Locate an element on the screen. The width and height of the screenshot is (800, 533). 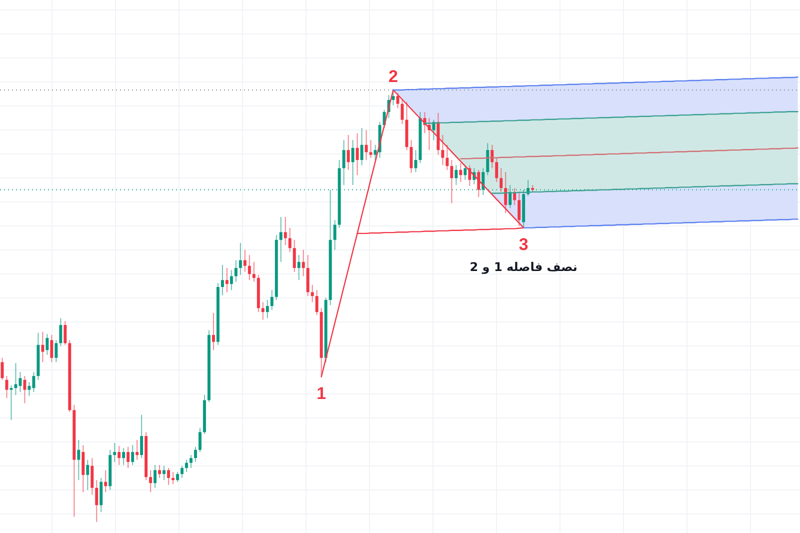
annotation: 3 is located at coordinates (523, 244).